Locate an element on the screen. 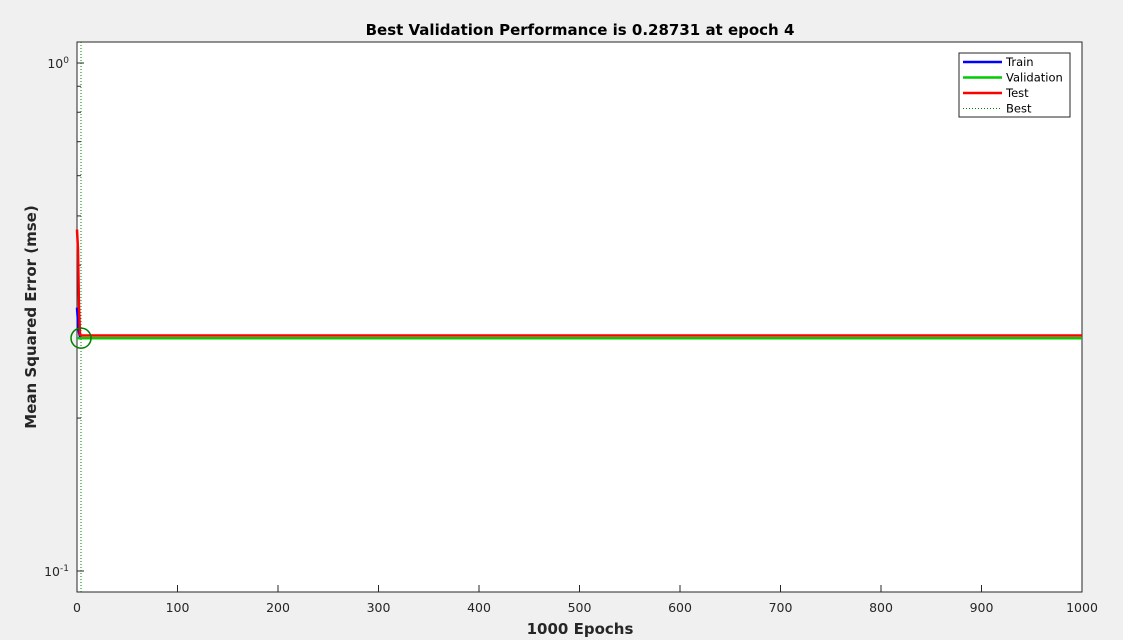 This screenshot has width=1123, height=640. x-tick-label: 500 is located at coordinates (580, 607).